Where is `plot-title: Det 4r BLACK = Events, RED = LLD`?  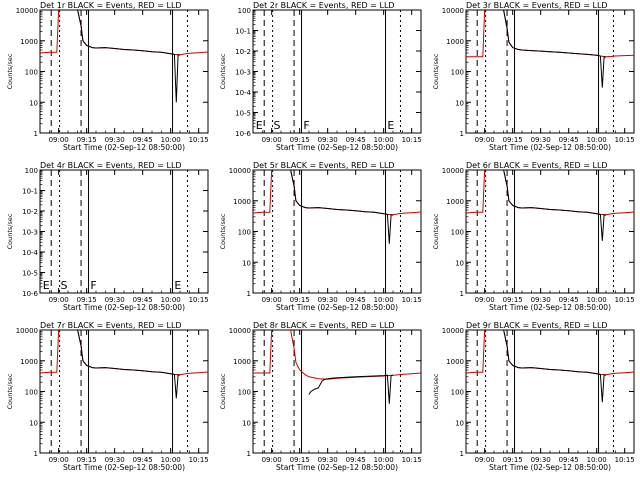
plot-title: Det 4r BLACK = Events, RED = LLD is located at coordinates (111, 165).